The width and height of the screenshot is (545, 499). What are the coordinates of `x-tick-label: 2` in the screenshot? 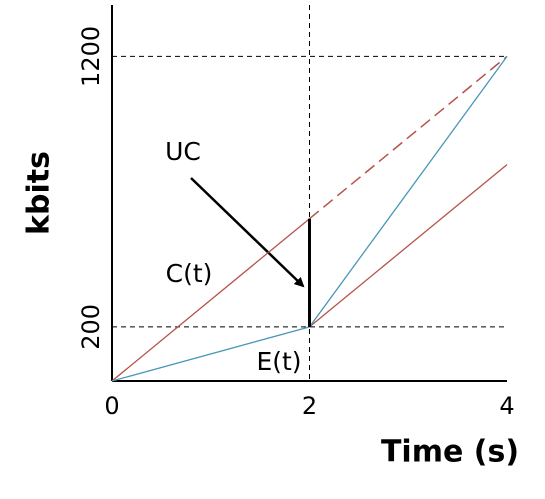 It's located at (309, 406).